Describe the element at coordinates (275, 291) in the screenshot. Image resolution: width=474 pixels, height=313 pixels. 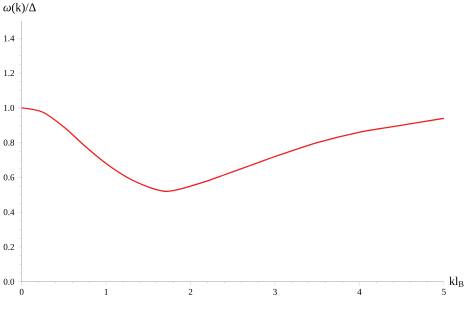
I see `x-tick-label: 3` at that location.